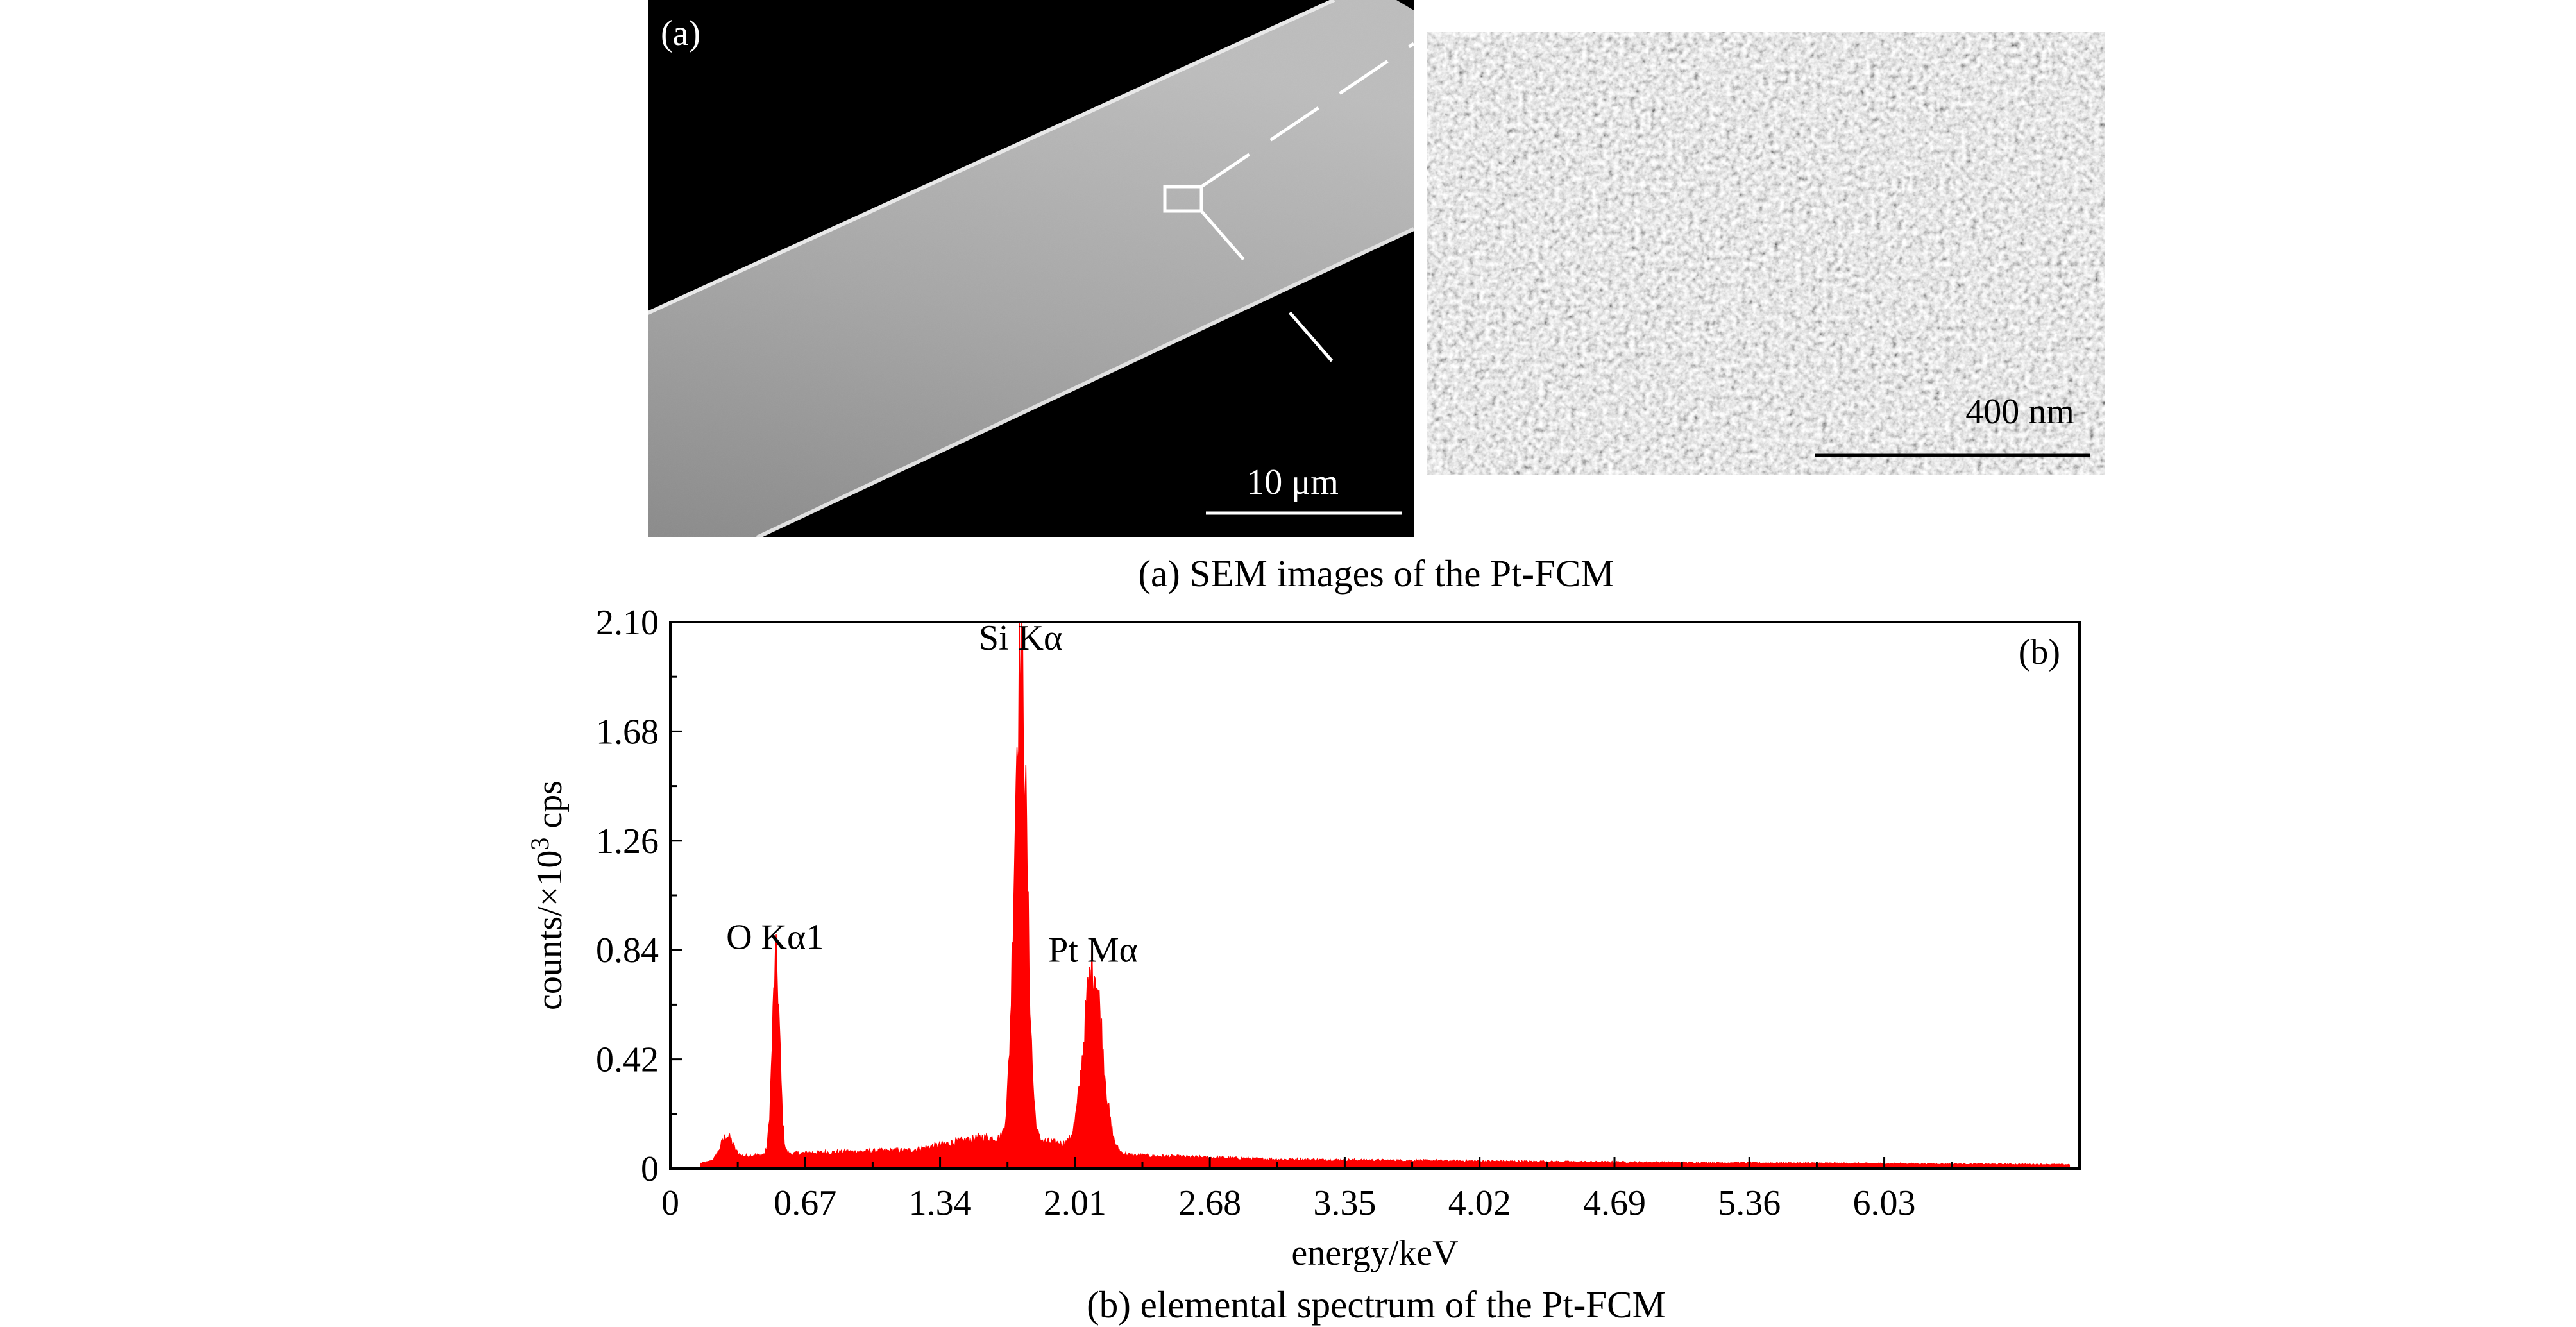 The width and height of the screenshot is (2576, 1327). Describe the element at coordinates (1093, 950) in the screenshot. I see `peak-annotation: Pt Mα` at that location.